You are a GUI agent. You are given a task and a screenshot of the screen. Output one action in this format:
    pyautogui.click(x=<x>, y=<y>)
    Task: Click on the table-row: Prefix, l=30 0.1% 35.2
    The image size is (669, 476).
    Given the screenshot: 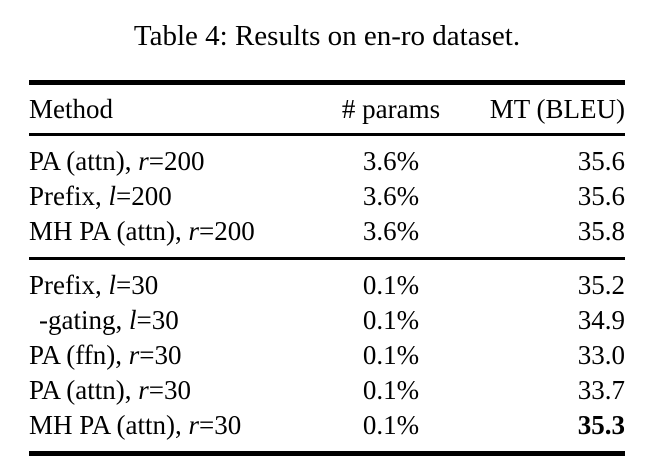 What is the action you would take?
    pyautogui.click(x=327, y=285)
    